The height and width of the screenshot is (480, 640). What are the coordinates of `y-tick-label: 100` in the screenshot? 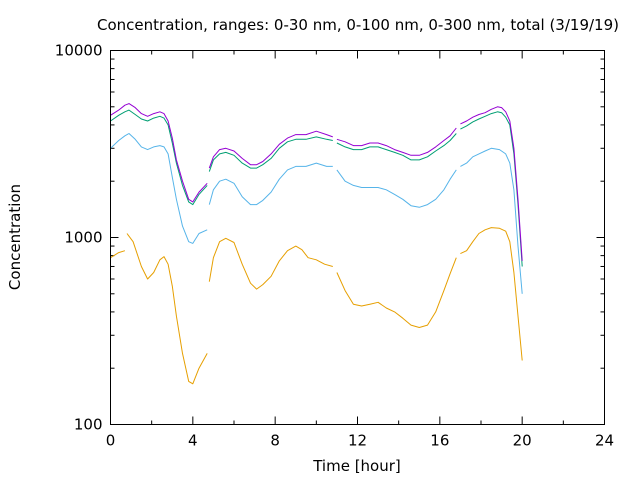 It's located at (88, 425).